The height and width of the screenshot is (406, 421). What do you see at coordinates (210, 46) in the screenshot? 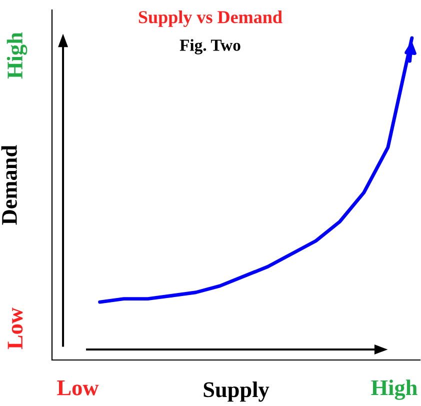
I see `chart-subtitle: Fig. Two` at bounding box center [210, 46].